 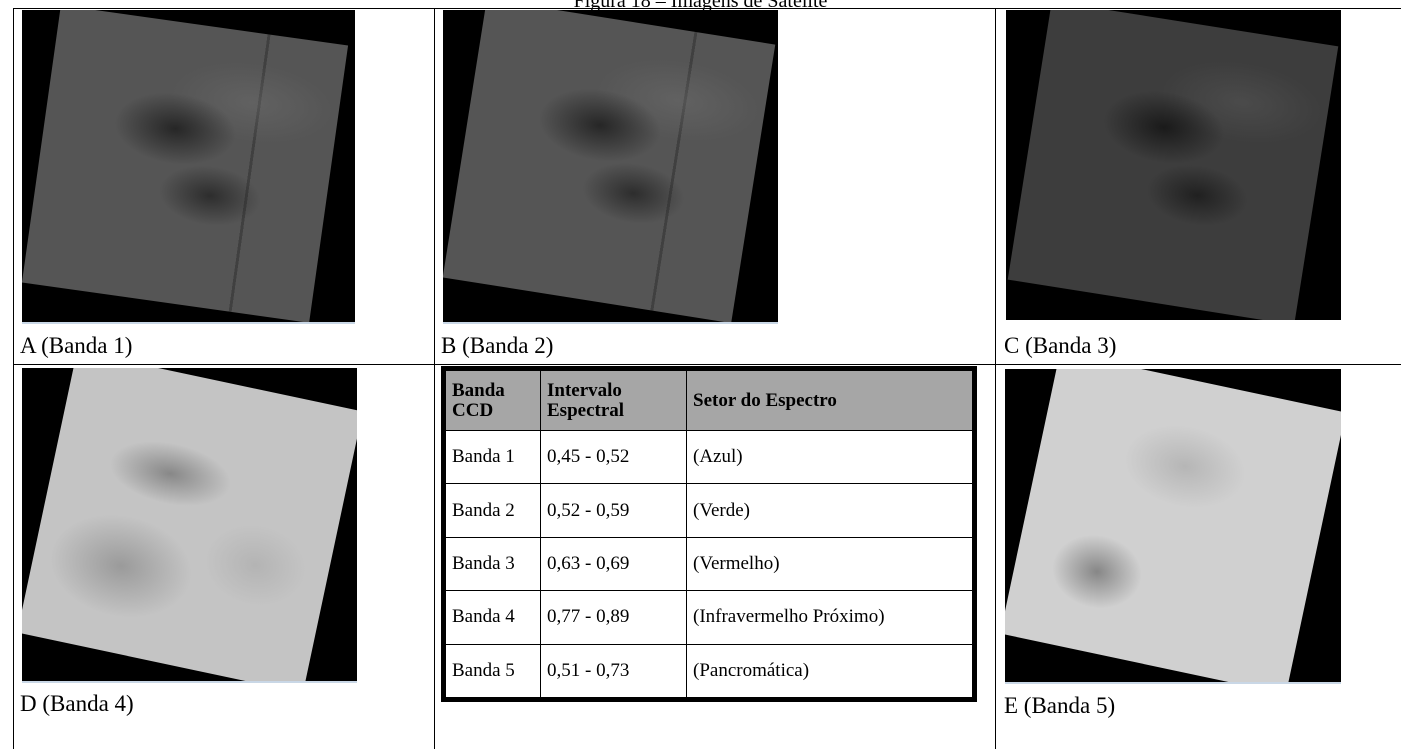 What do you see at coordinates (613, 617) in the screenshot?
I see `cell-interval: 0,77 - 0,89` at bounding box center [613, 617].